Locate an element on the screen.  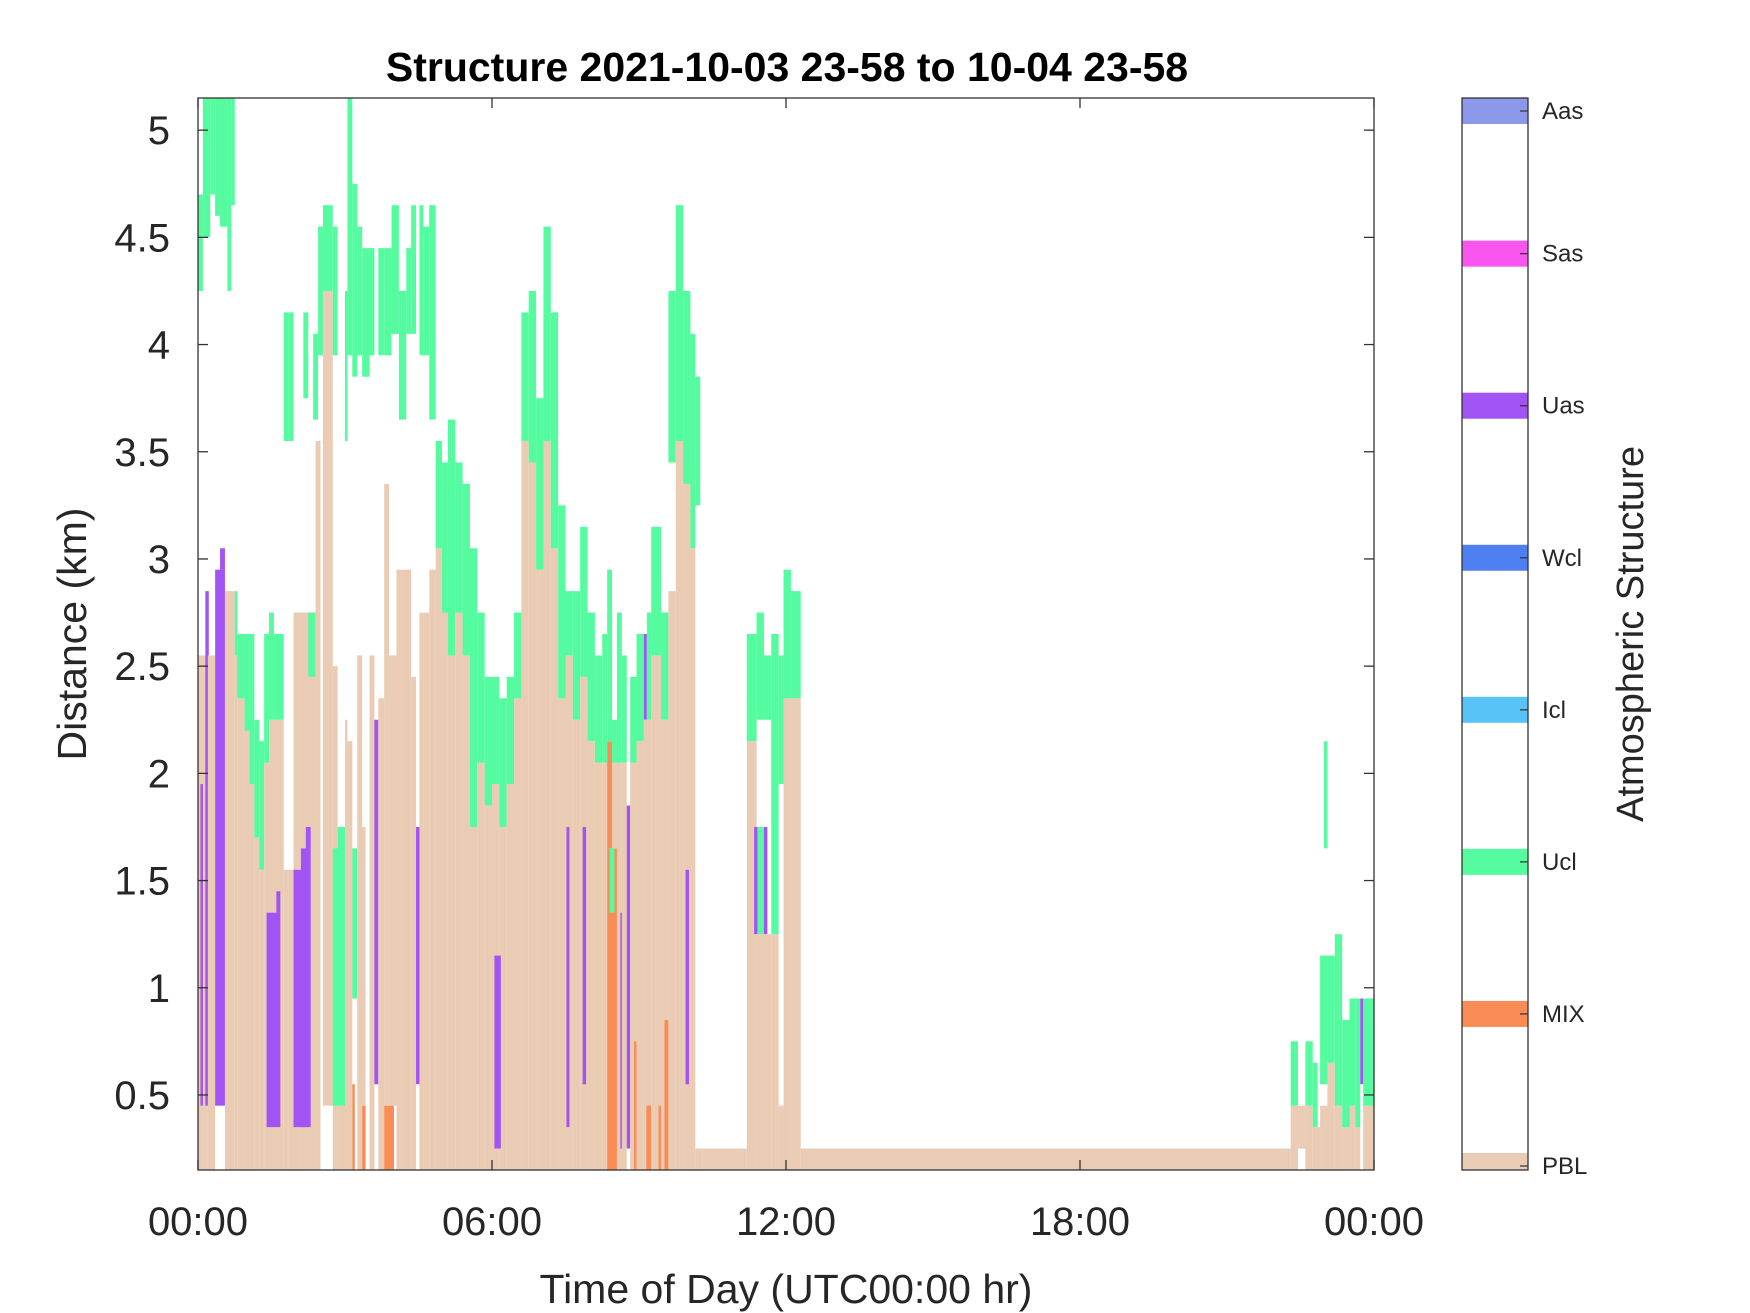
y-tick-label: 4 is located at coordinates (159, 346).